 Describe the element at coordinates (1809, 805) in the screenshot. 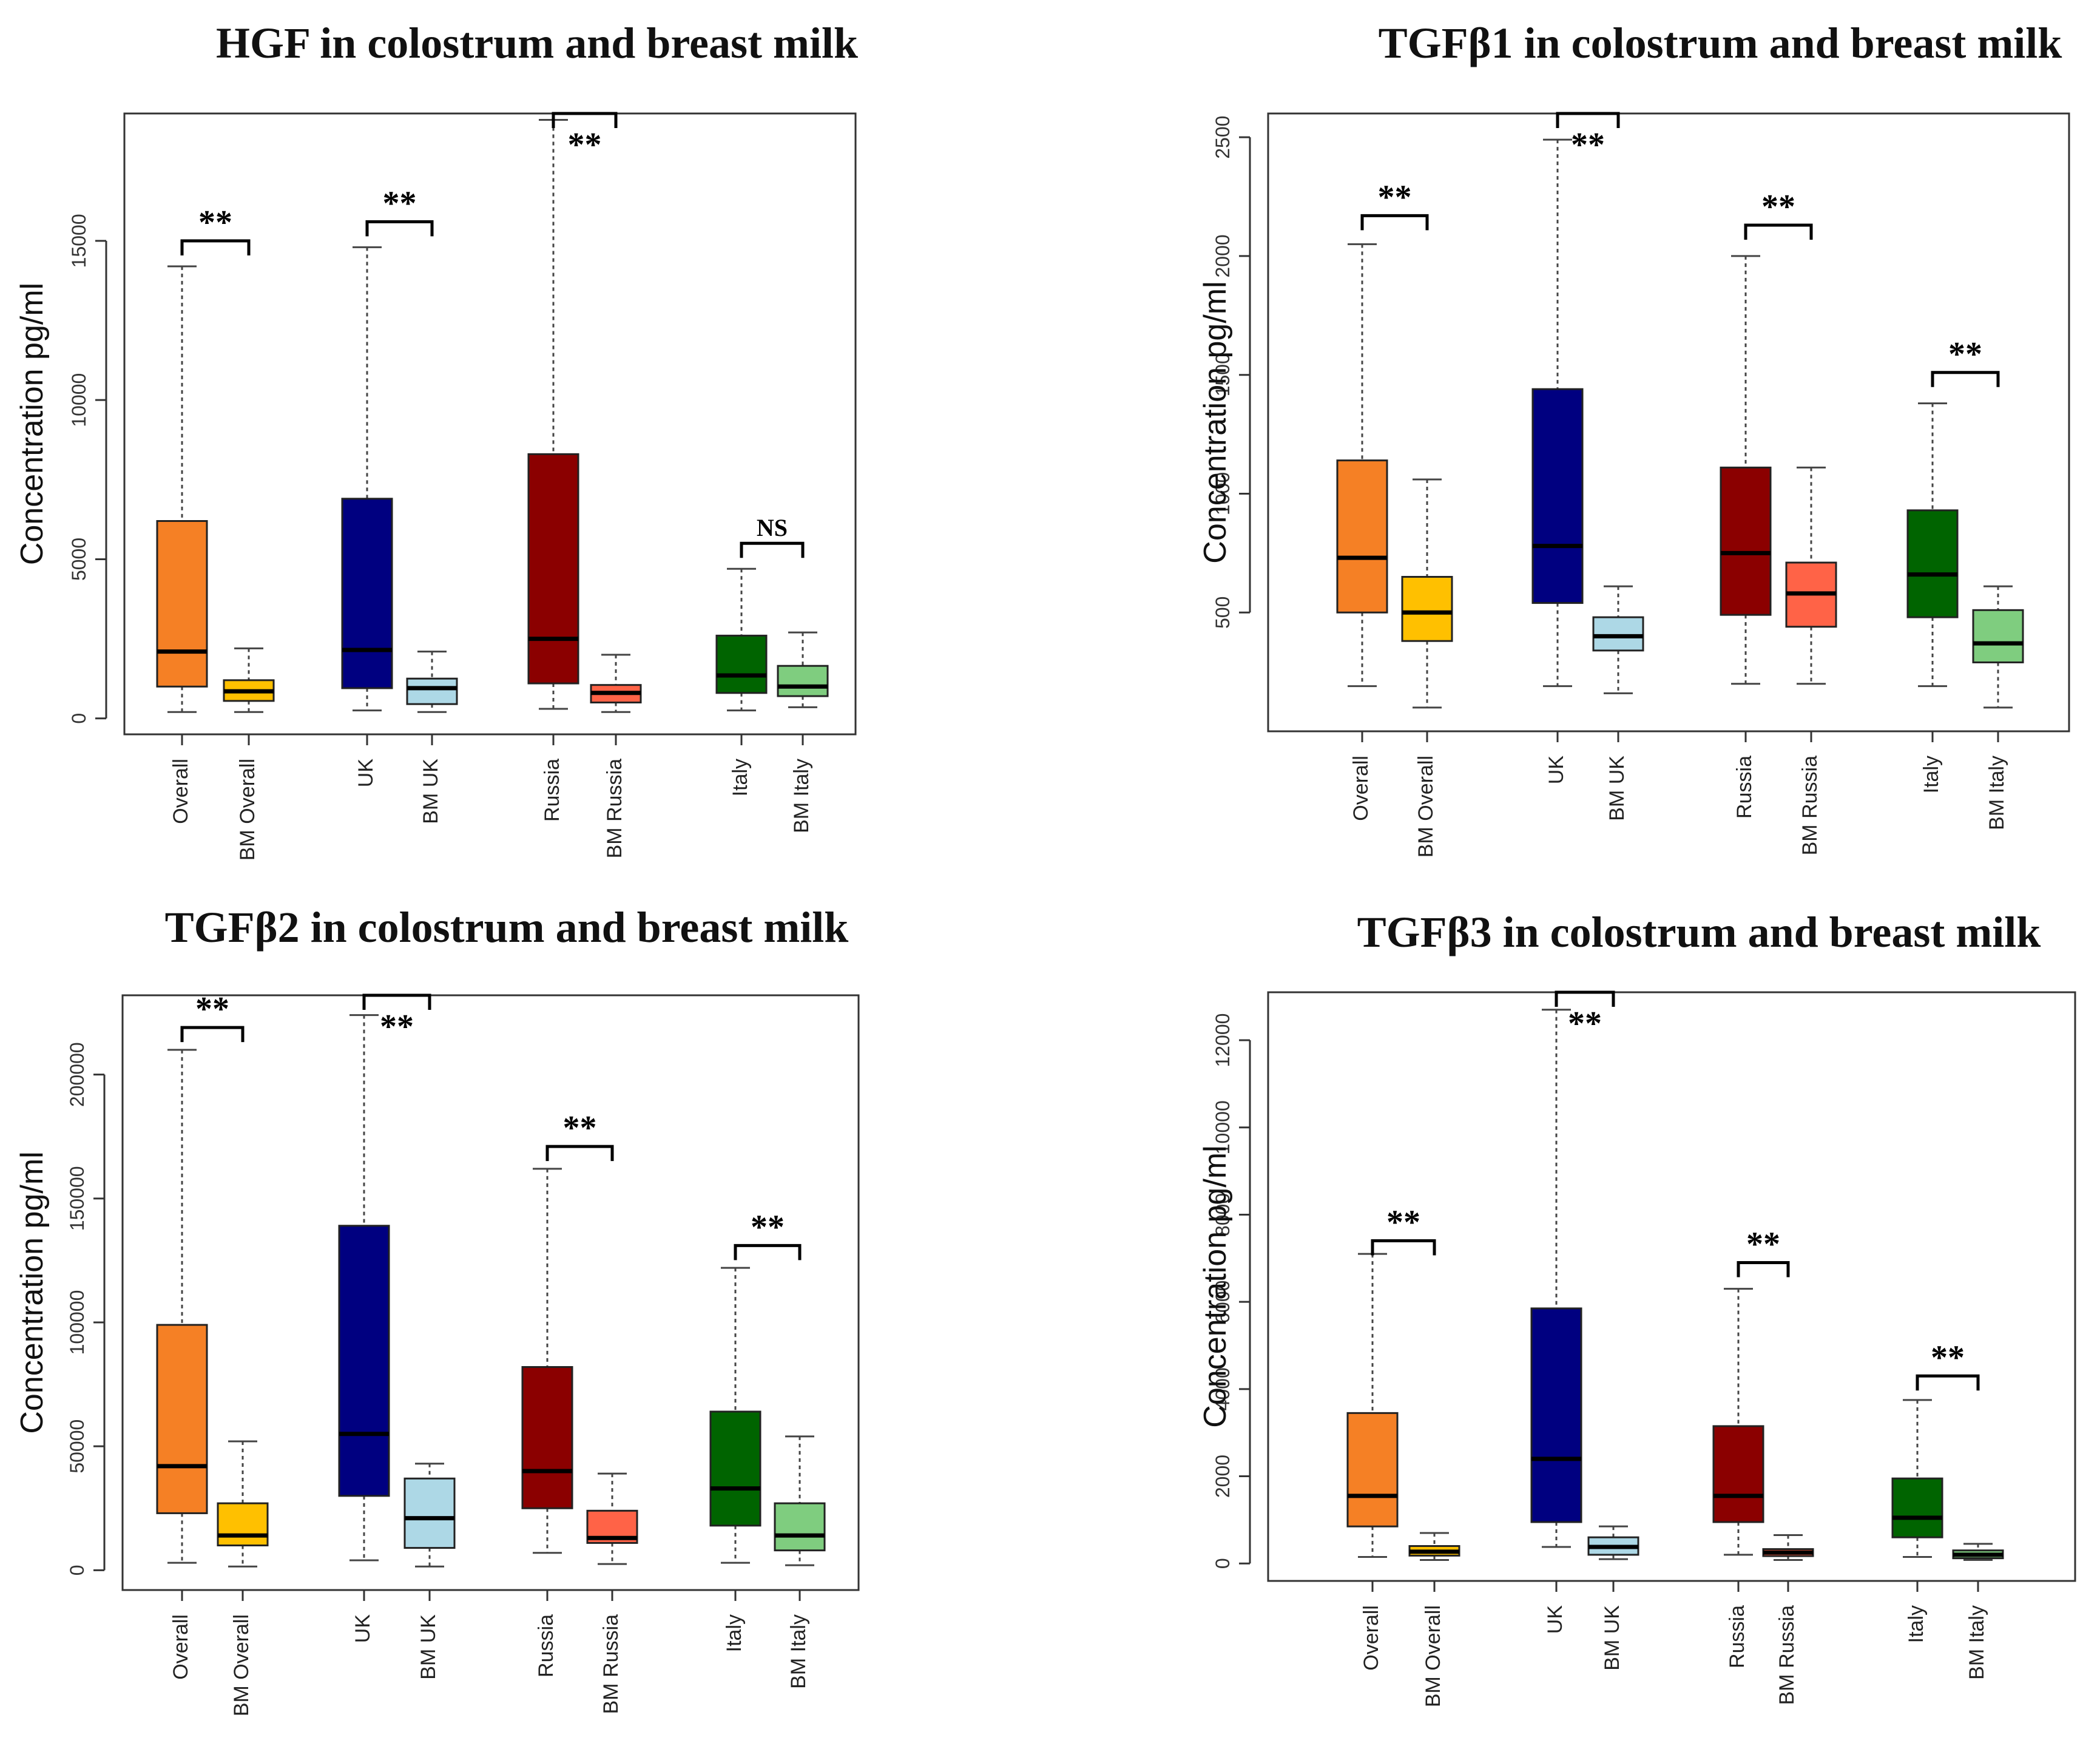

I see `x-category-label: BM Russia` at that location.